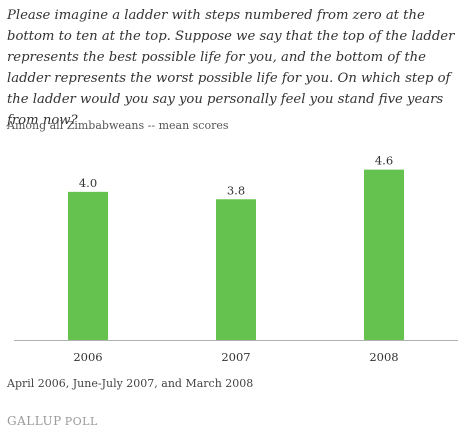  Describe the element at coordinates (384, 254) in the screenshot. I see `bar-2008` at that location.